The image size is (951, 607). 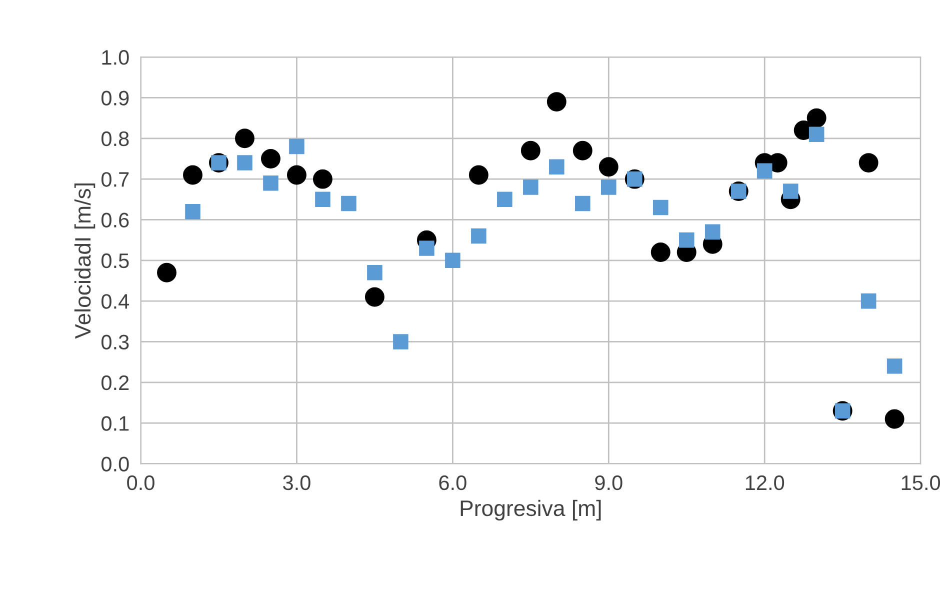 I want to click on y-tick-label: 1.0, so click(x=115, y=57).